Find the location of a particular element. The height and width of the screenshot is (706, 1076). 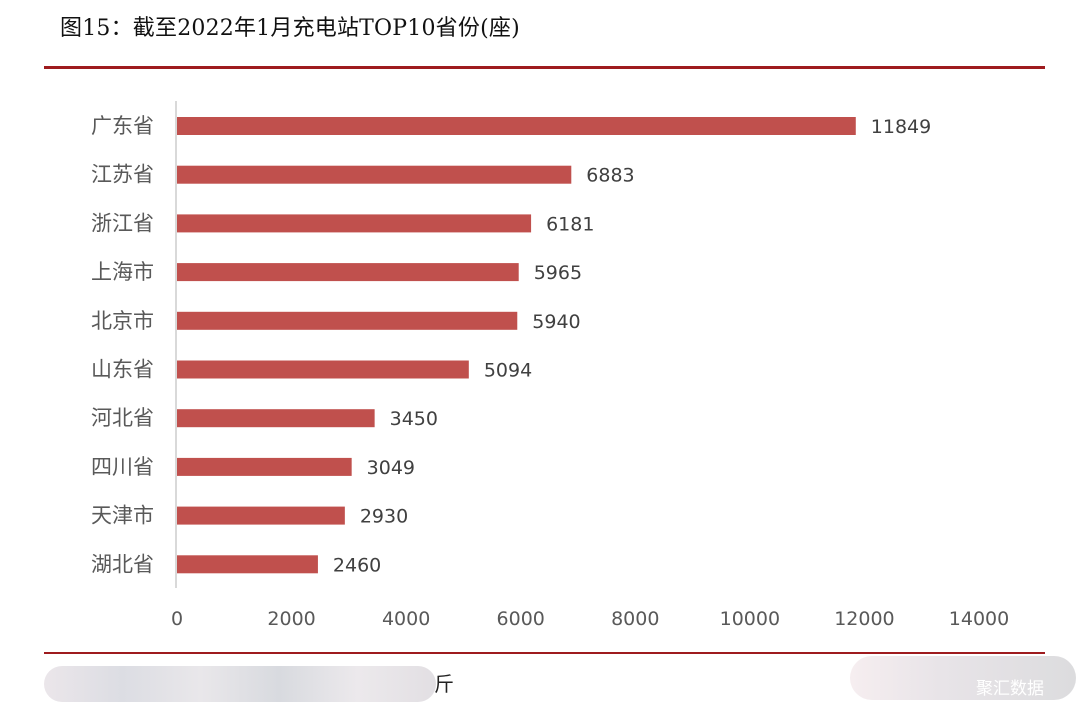

data-label: 5094 is located at coordinates (508, 371).